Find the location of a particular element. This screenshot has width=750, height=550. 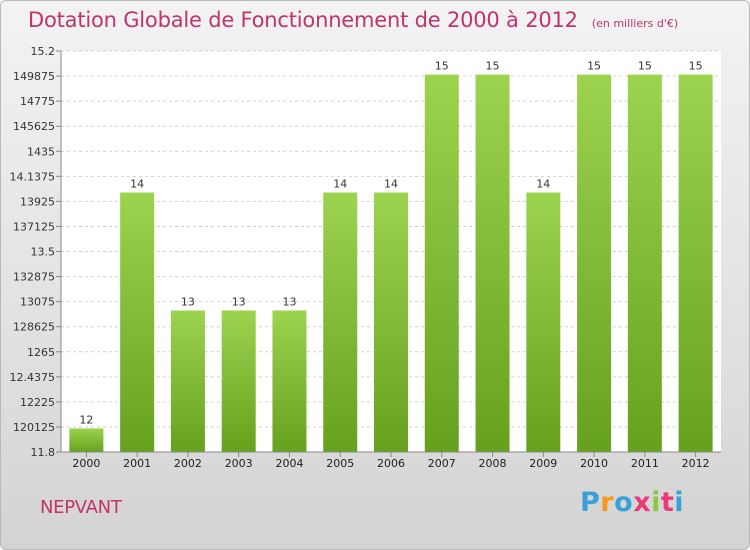

x-tick-label: 2005 is located at coordinates (340, 463).